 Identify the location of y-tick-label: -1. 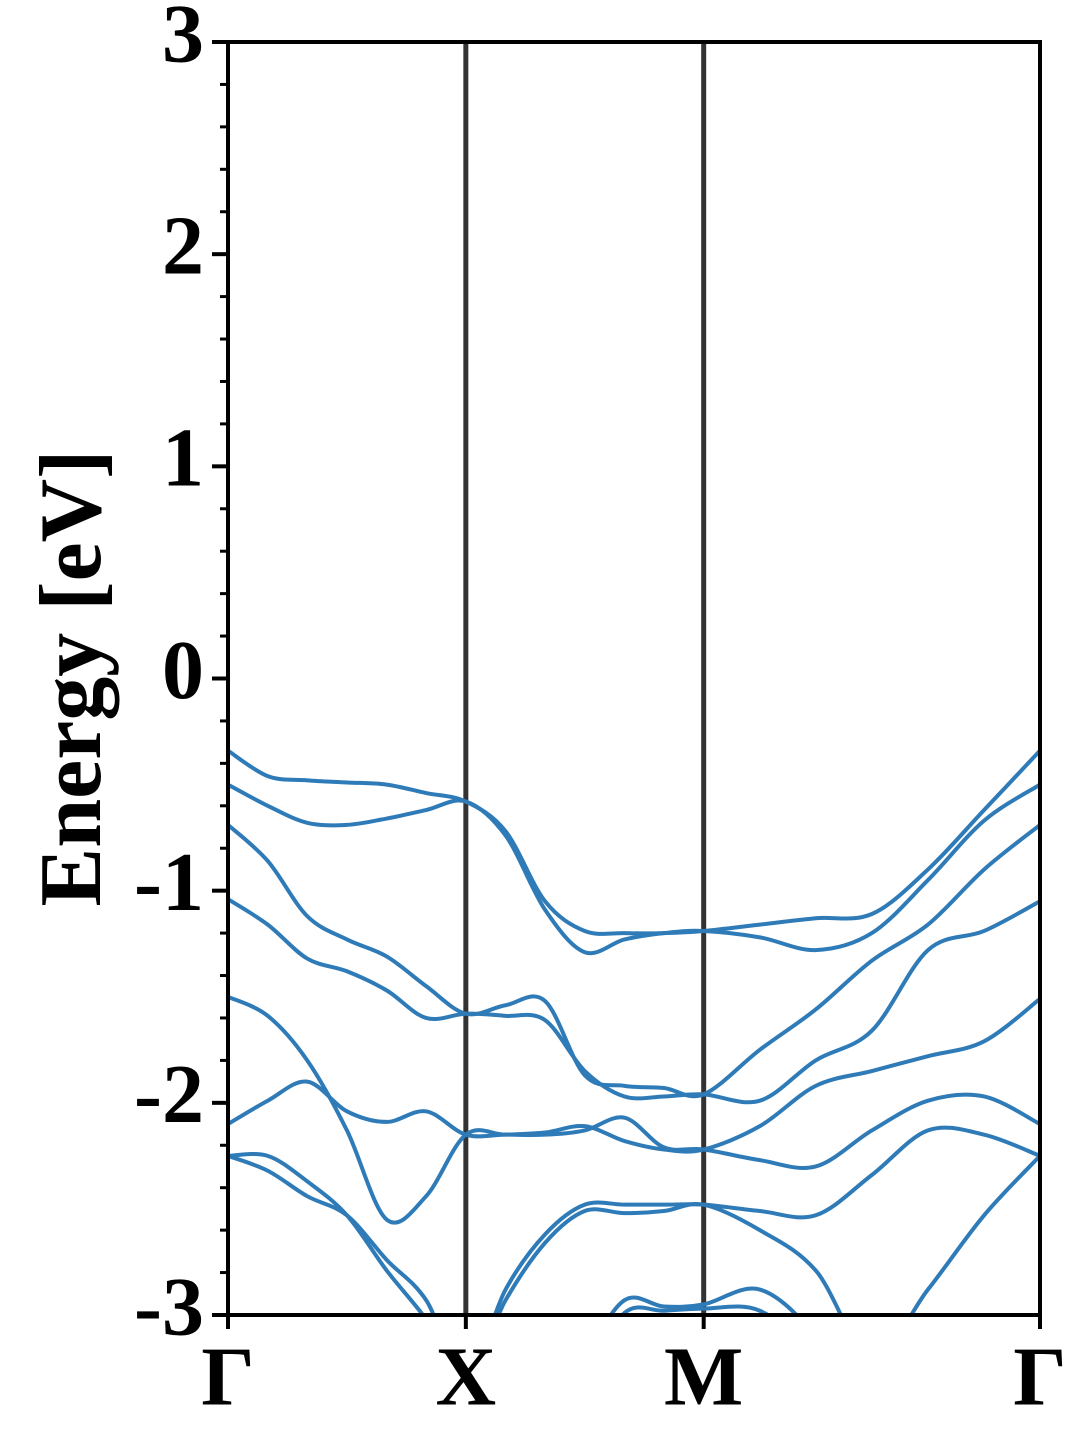
(169, 882).